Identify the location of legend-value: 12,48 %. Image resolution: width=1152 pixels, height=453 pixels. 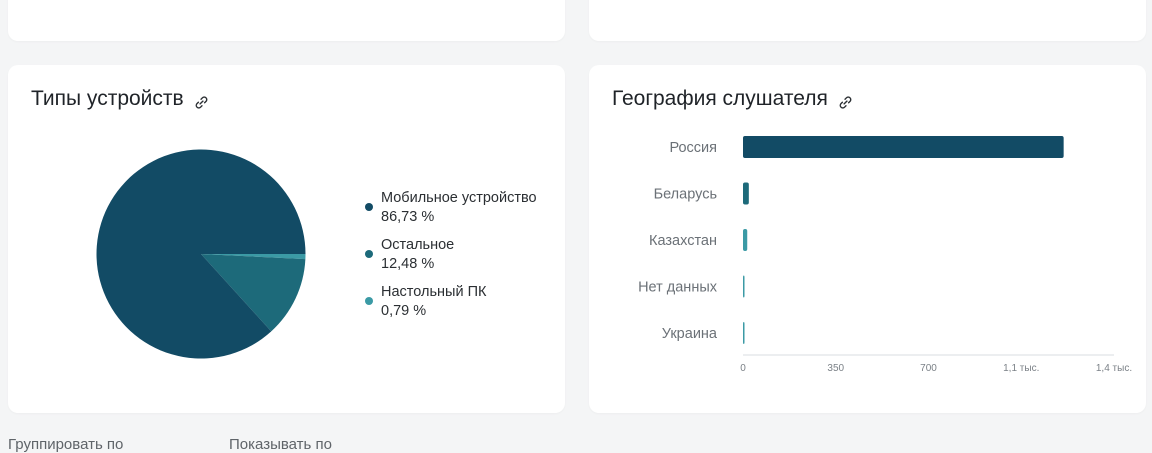
(408, 264).